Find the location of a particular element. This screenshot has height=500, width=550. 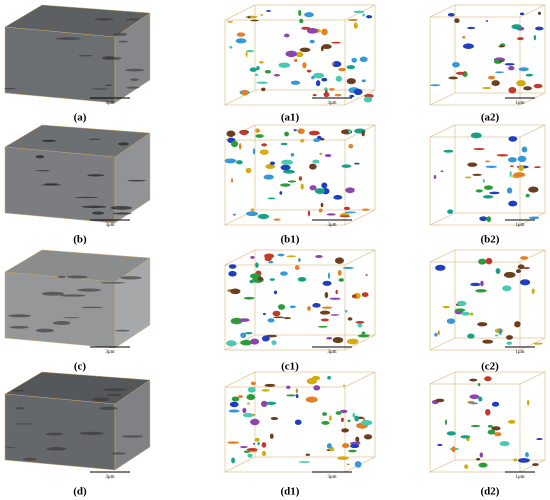

panel-label: (c1) is located at coordinates (290, 367).